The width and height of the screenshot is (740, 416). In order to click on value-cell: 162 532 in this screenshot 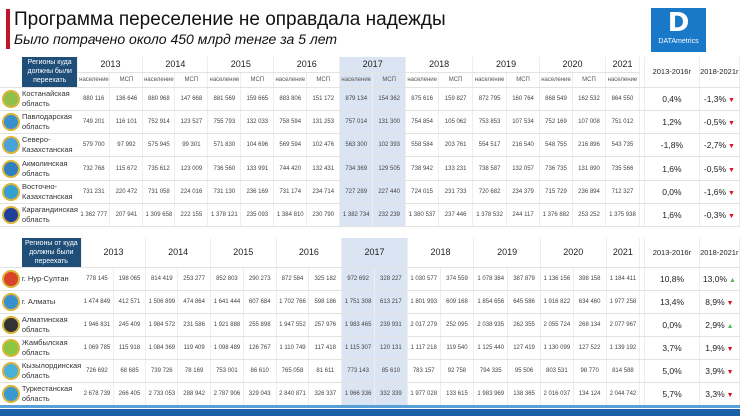, I will do `click(589, 99)`.